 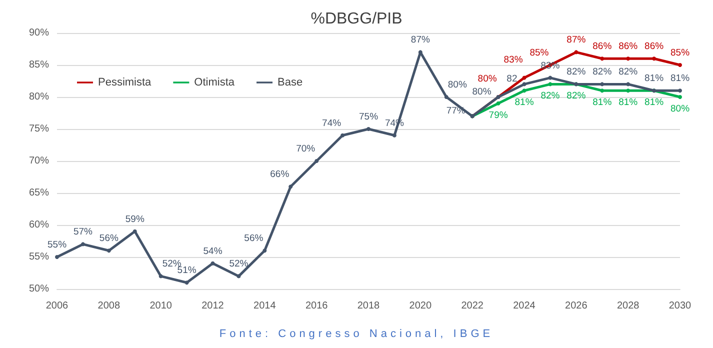 What do you see at coordinates (39, 33) in the screenshot?
I see `y-tick-label: 90%` at bounding box center [39, 33].